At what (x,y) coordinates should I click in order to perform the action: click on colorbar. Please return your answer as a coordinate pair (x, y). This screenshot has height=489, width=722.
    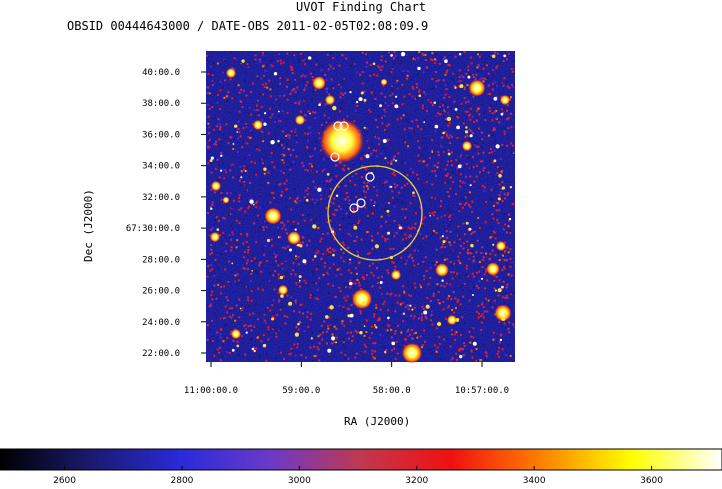
    Looking at the image, I should click on (361, 459).